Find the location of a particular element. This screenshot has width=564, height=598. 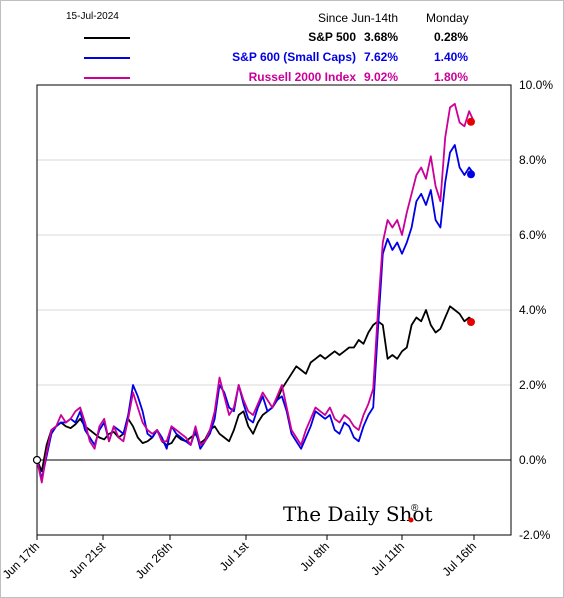

header-since: Since Jun-14th is located at coordinates (358, 18).